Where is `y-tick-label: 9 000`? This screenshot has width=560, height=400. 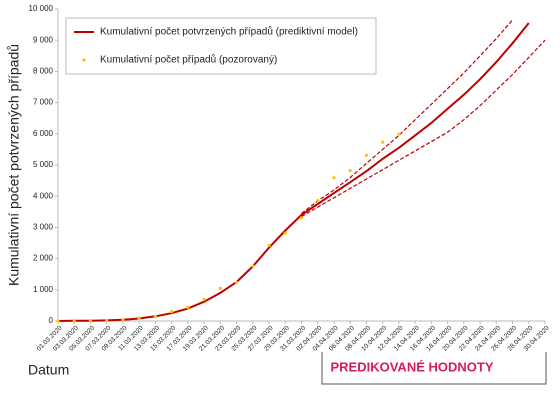 y-tick-label: 9 000 is located at coordinates (43, 39).